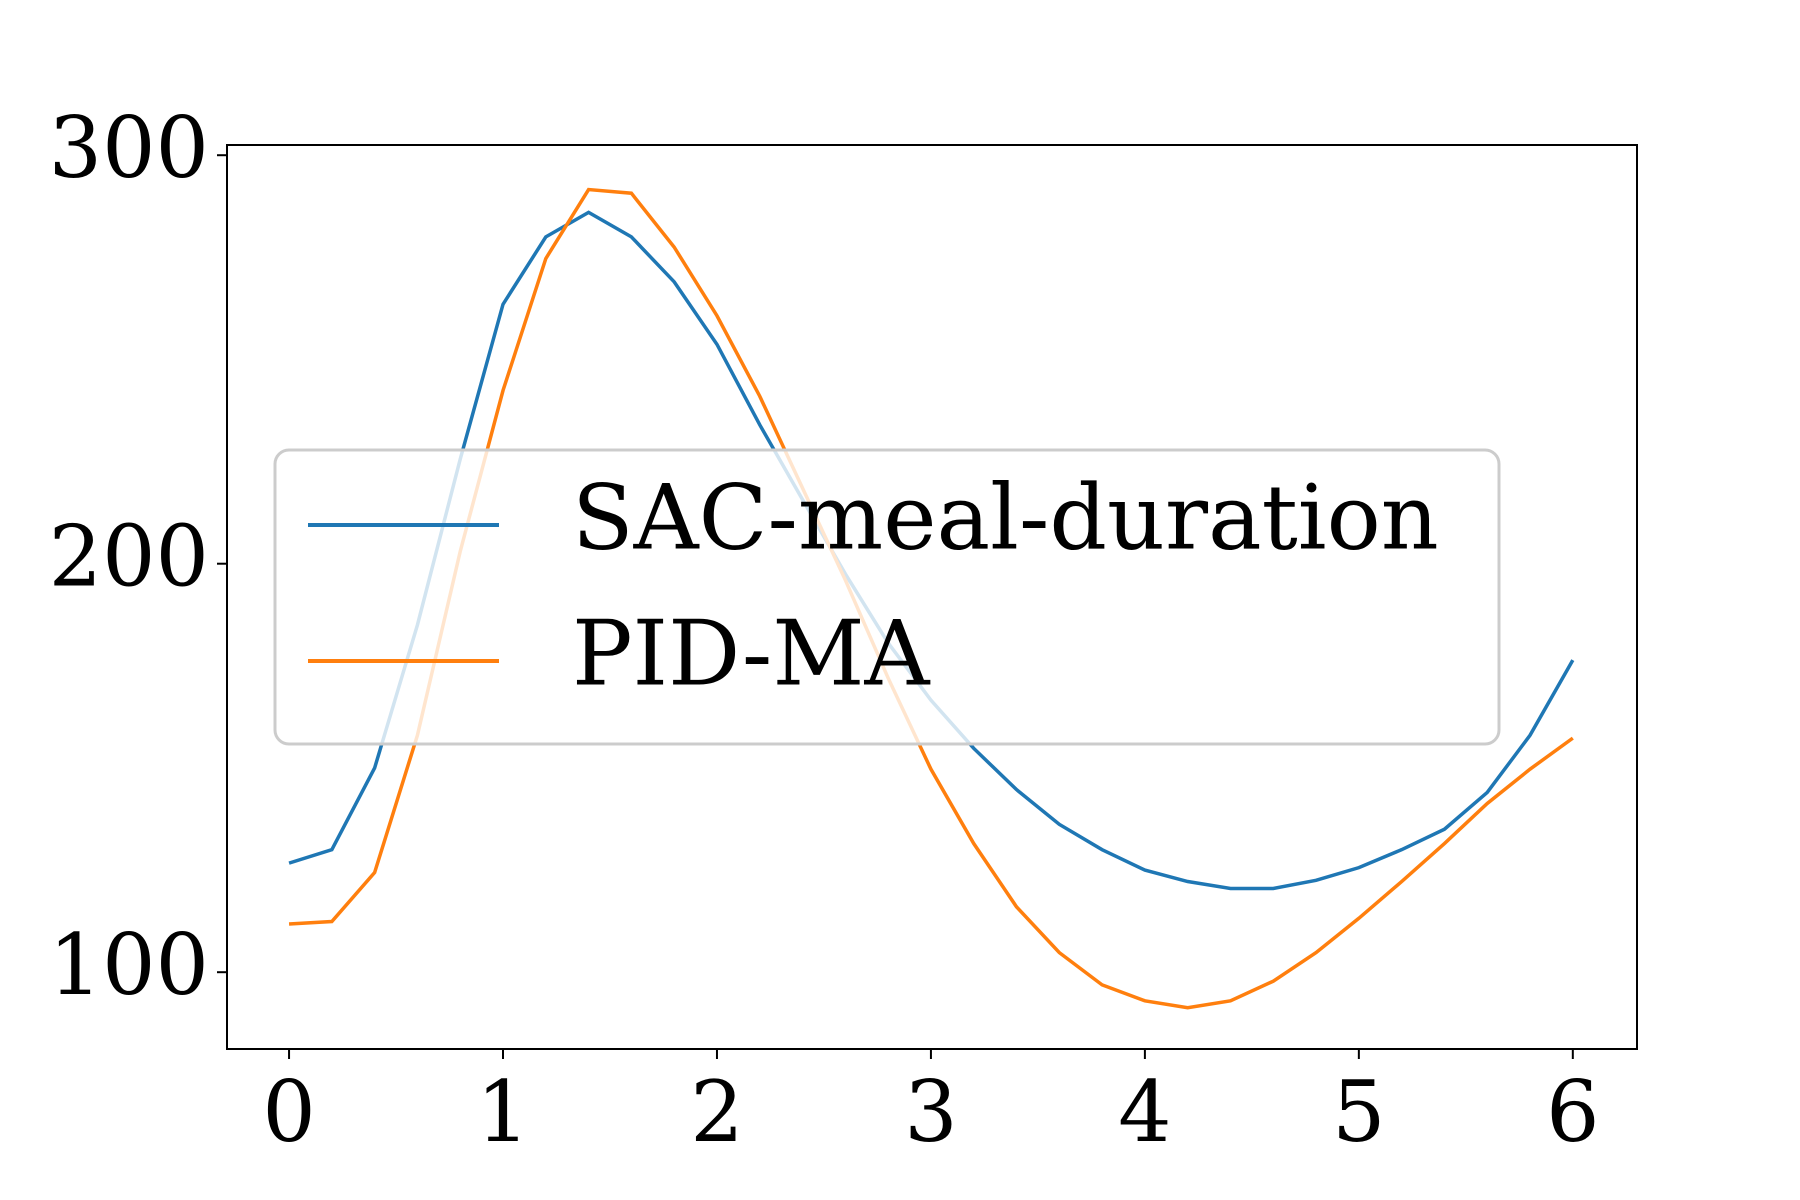 The height and width of the screenshot is (1200, 1800). What do you see at coordinates (129, 148) in the screenshot?
I see `y-tick-label: 300` at bounding box center [129, 148].